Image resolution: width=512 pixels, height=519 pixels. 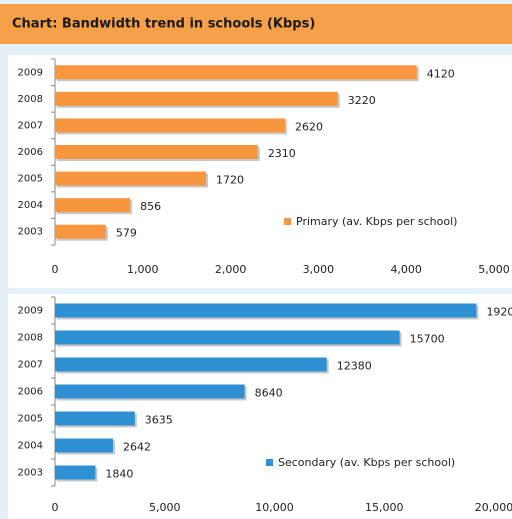 What do you see at coordinates (354, 366) in the screenshot?
I see `data-label: 12380` at bounding box center [354, 366].